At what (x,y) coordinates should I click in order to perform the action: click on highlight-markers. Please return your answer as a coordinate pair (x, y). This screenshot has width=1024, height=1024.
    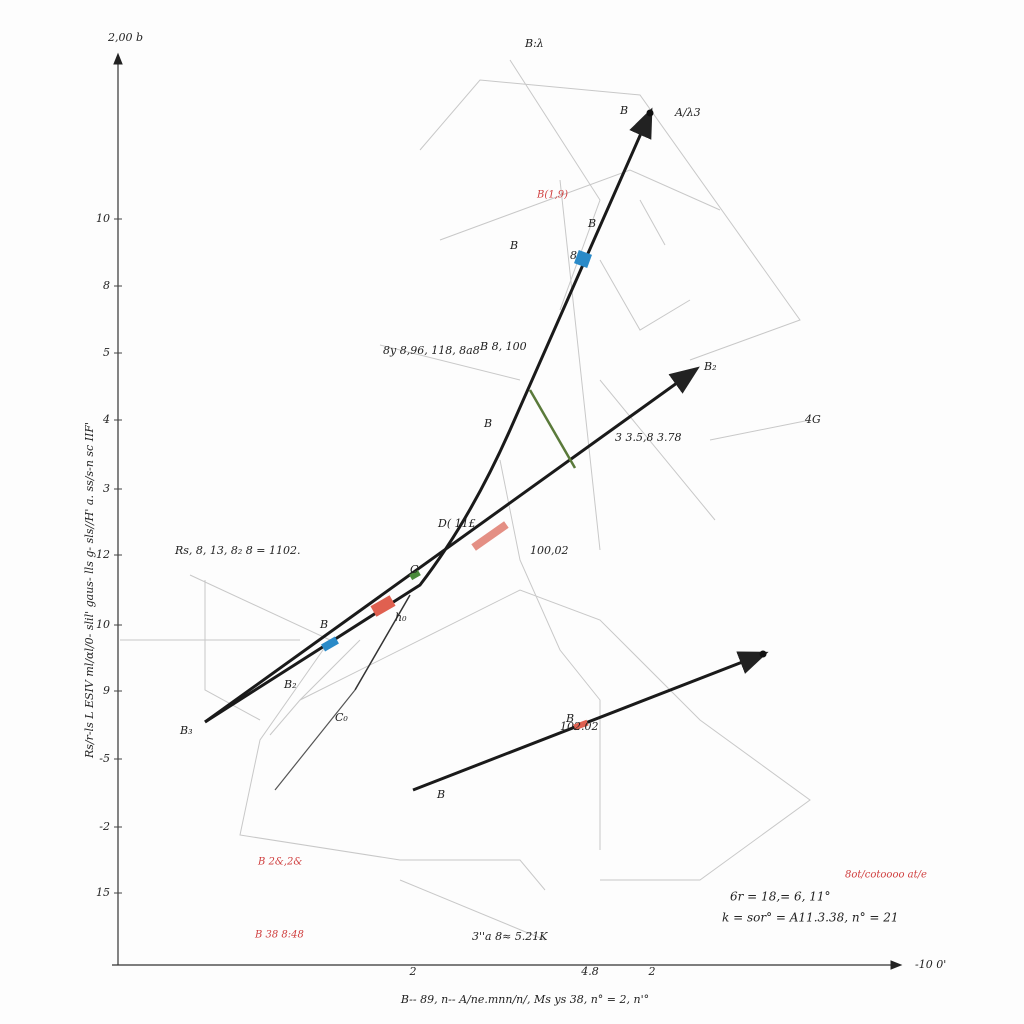
    Looking at the image, I should click on (456, 490).